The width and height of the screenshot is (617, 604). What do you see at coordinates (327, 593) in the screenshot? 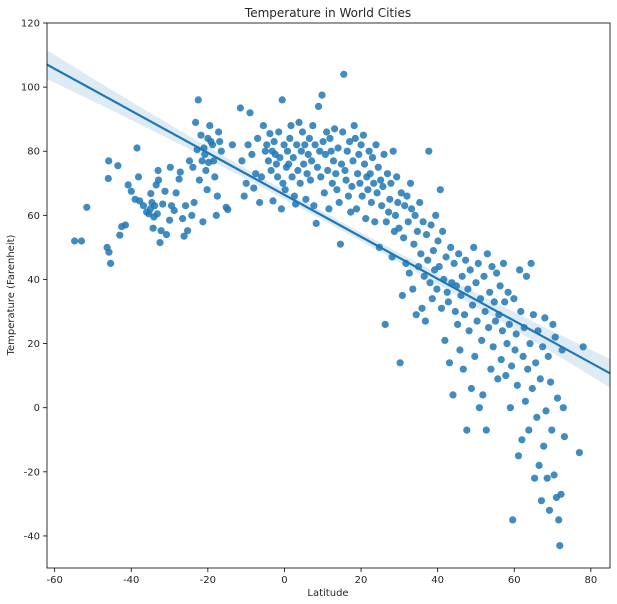
I see `x-axis-label: Latitude` at bounding box center [327, 593].